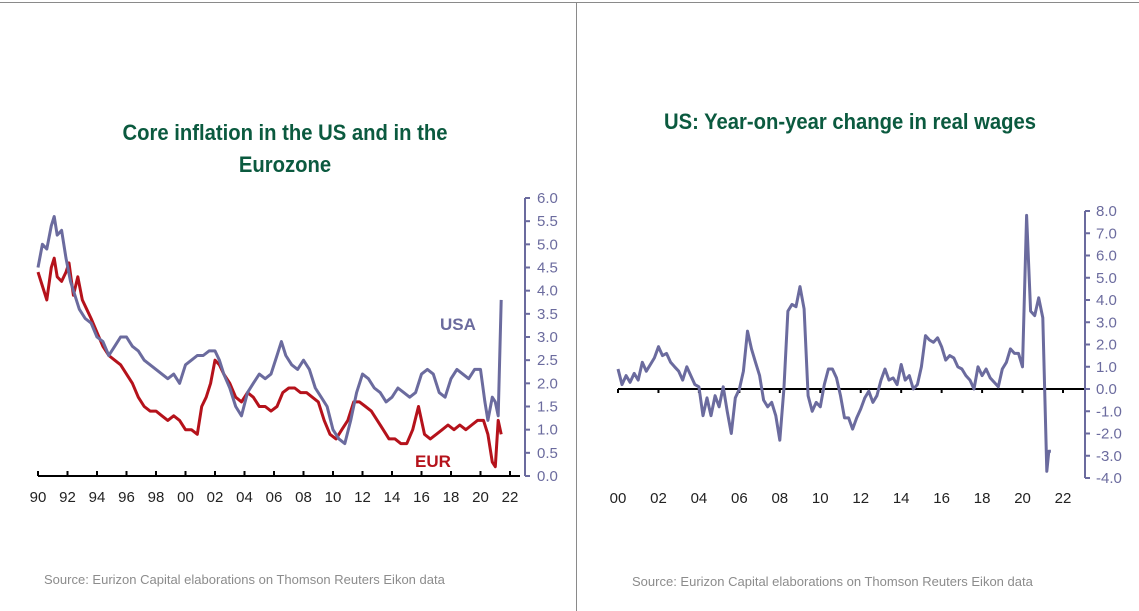  I want to click on left-chart-title-line-1: Core inflation in the US and in the, so click(285, 132).